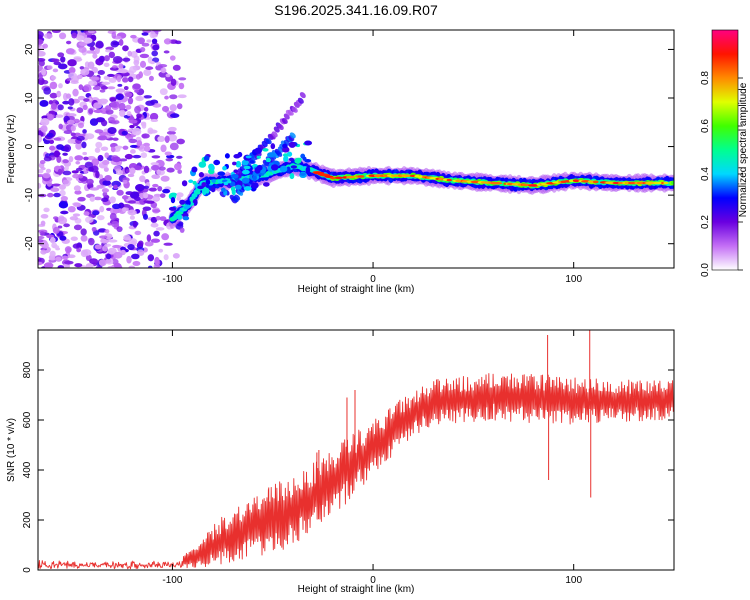  I want to click on snr-spikes, so click(430, 425).